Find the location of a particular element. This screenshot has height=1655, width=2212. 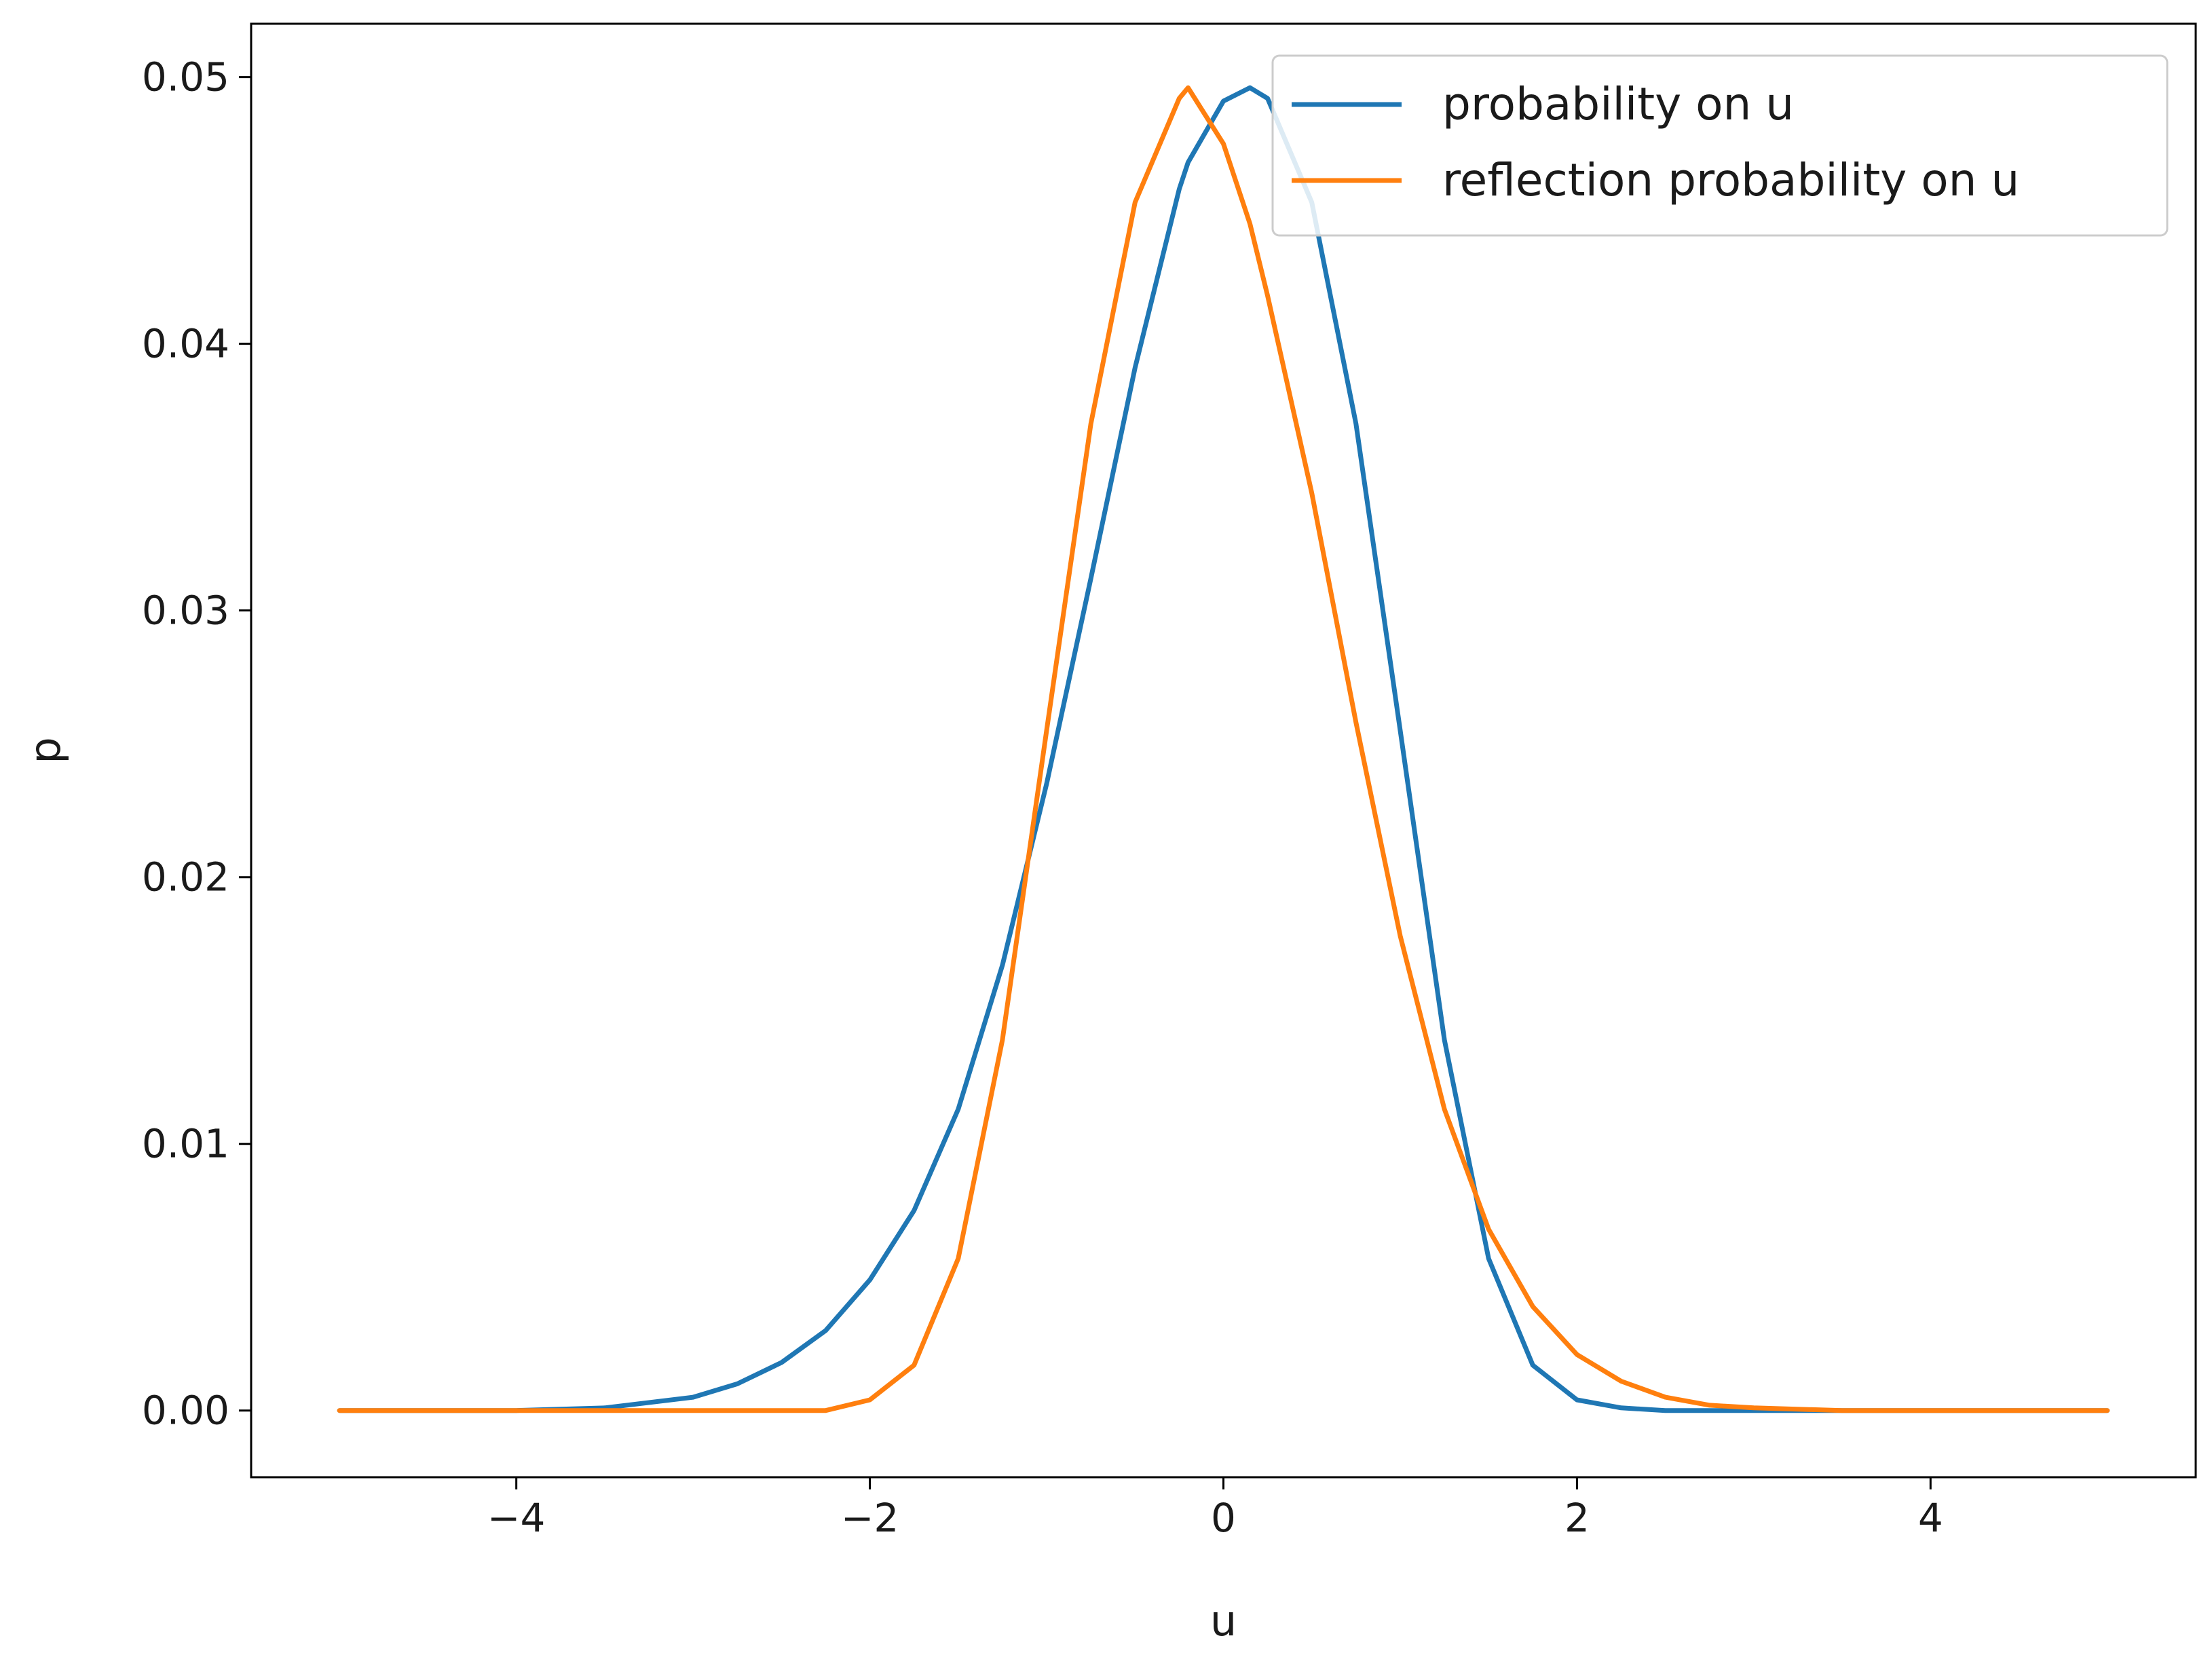

legend-label-1: probability on u is located at coordinates (1618, 104).